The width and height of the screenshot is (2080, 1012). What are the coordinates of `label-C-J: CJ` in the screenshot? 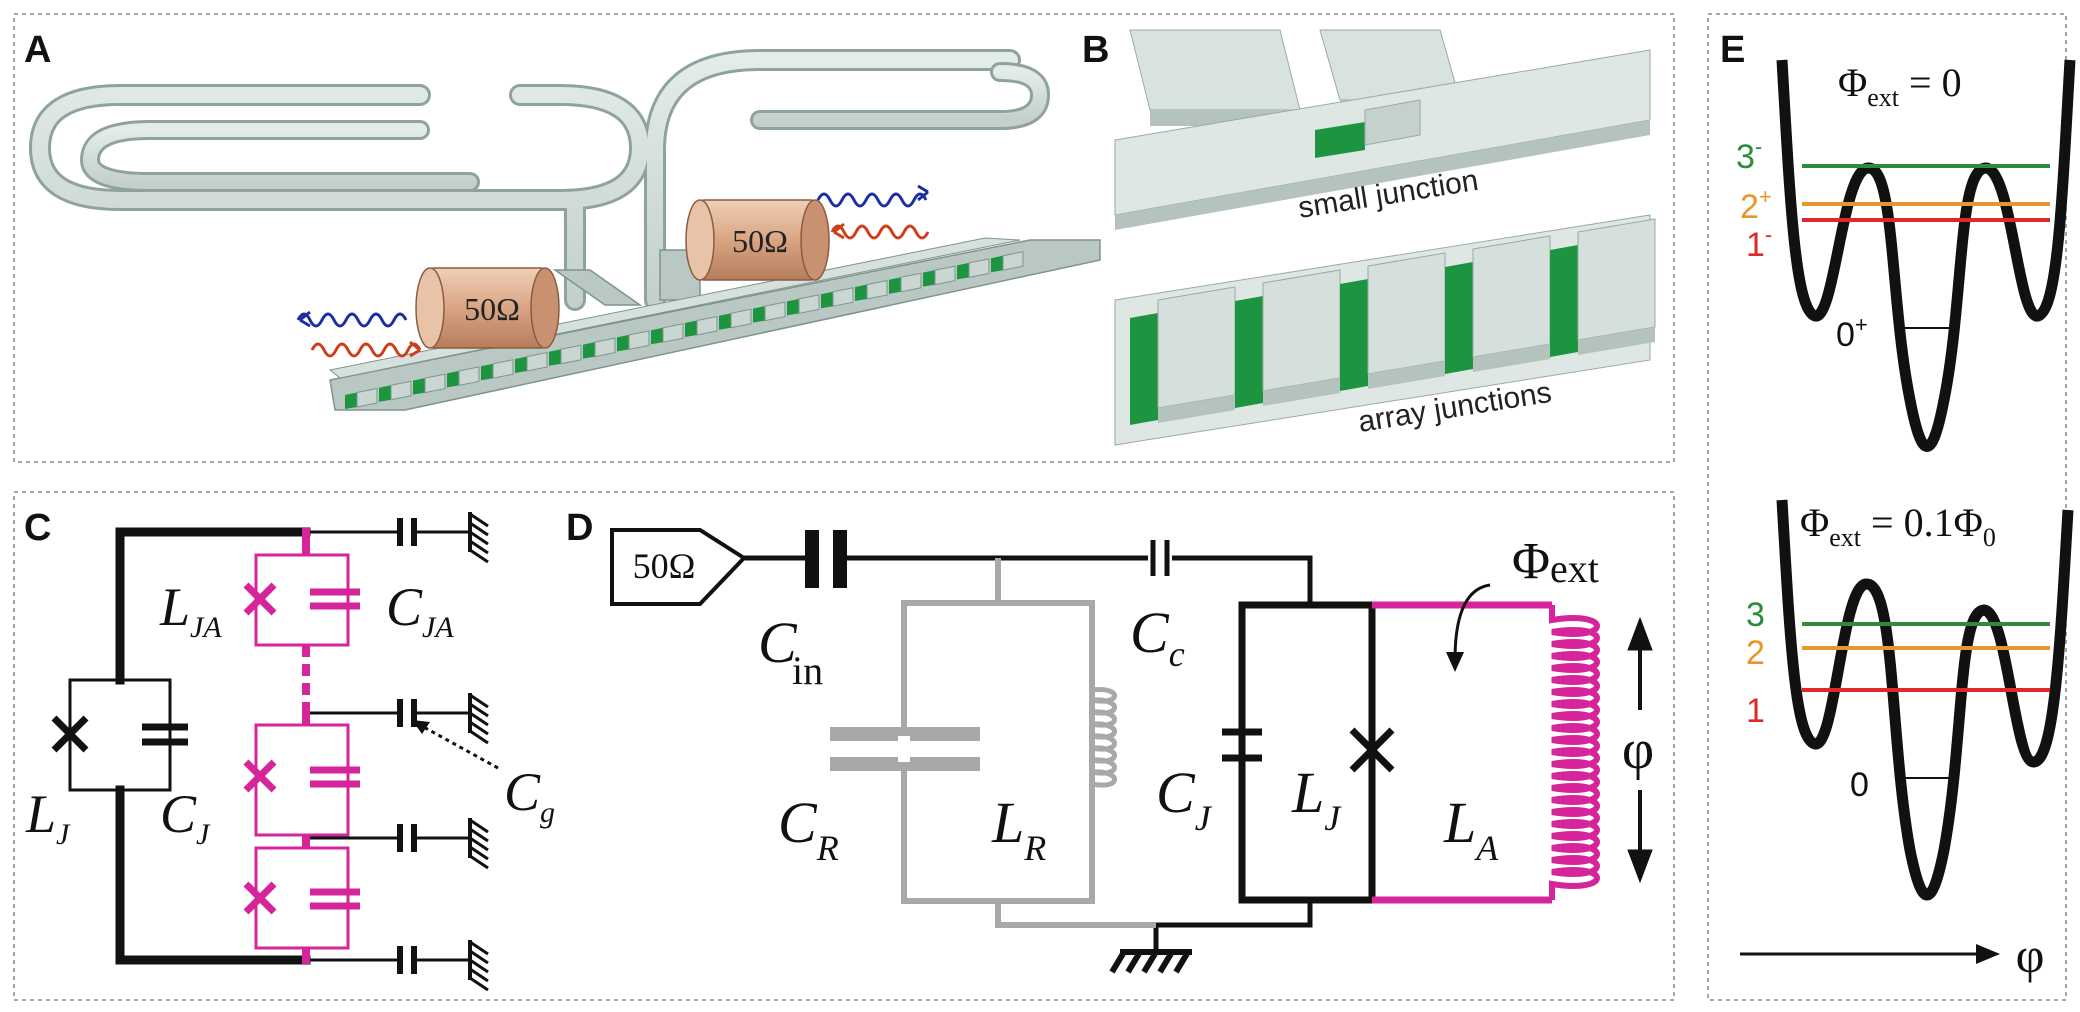 It's located at (185, 817).